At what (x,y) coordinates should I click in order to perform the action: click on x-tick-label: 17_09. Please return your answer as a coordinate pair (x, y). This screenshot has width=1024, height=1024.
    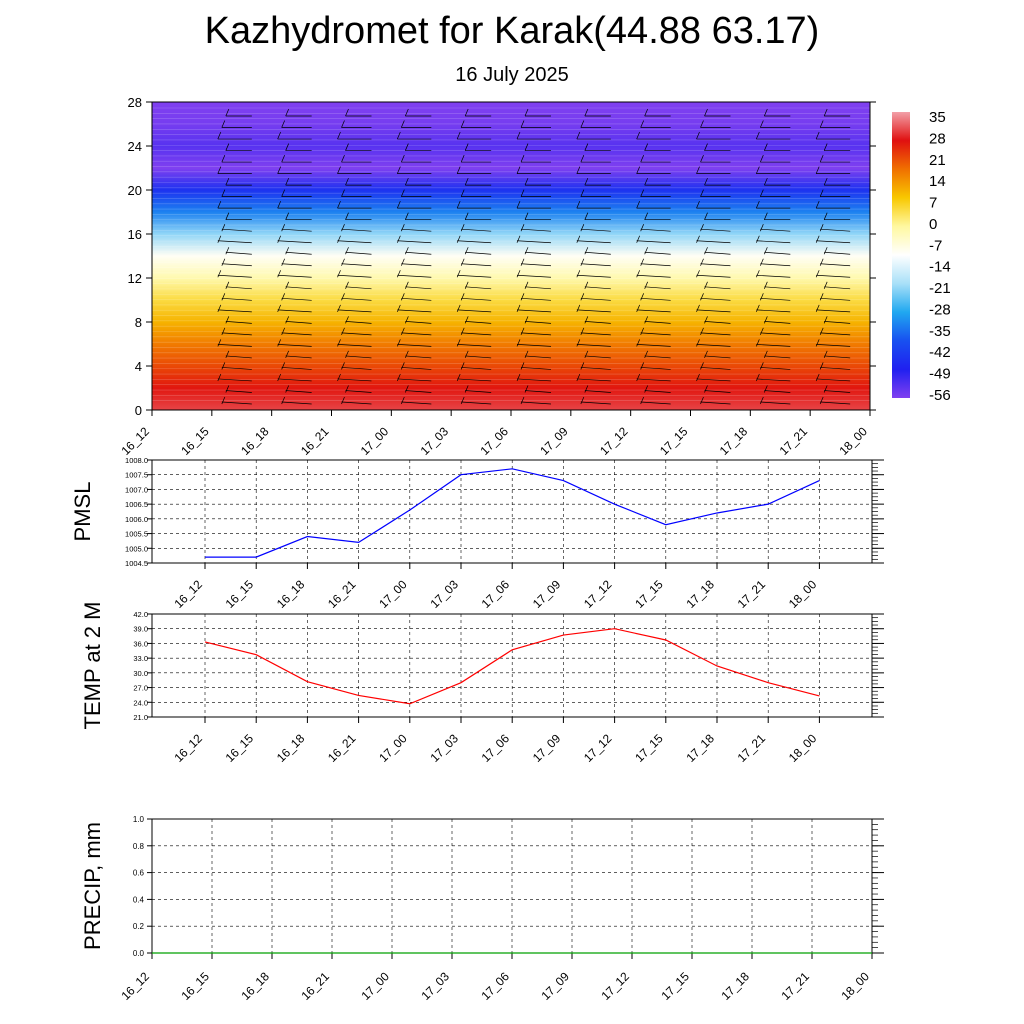
    Looking at the image, I should click on (555, 986).